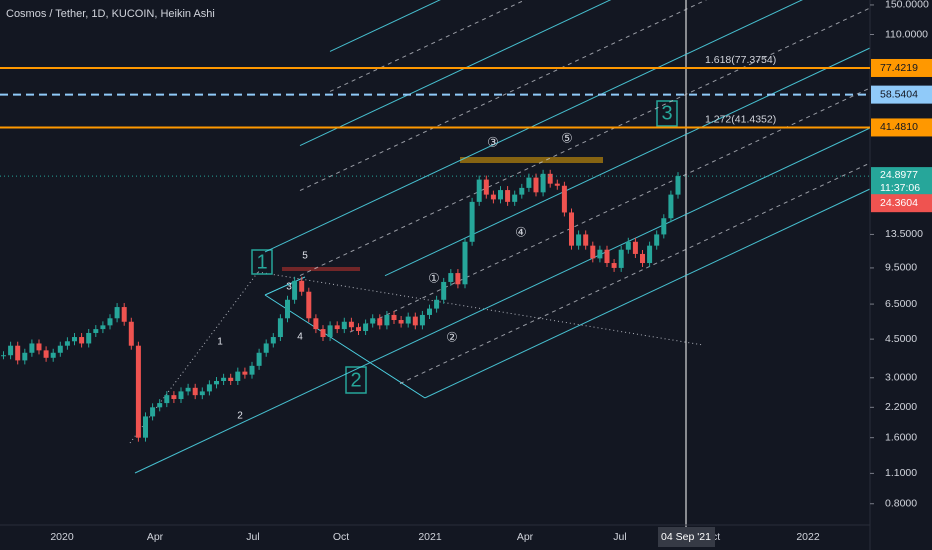  Describe the element at coordinates (901, 407) in the screenshot. I see `y-tick-label: 2.2000` at that location.